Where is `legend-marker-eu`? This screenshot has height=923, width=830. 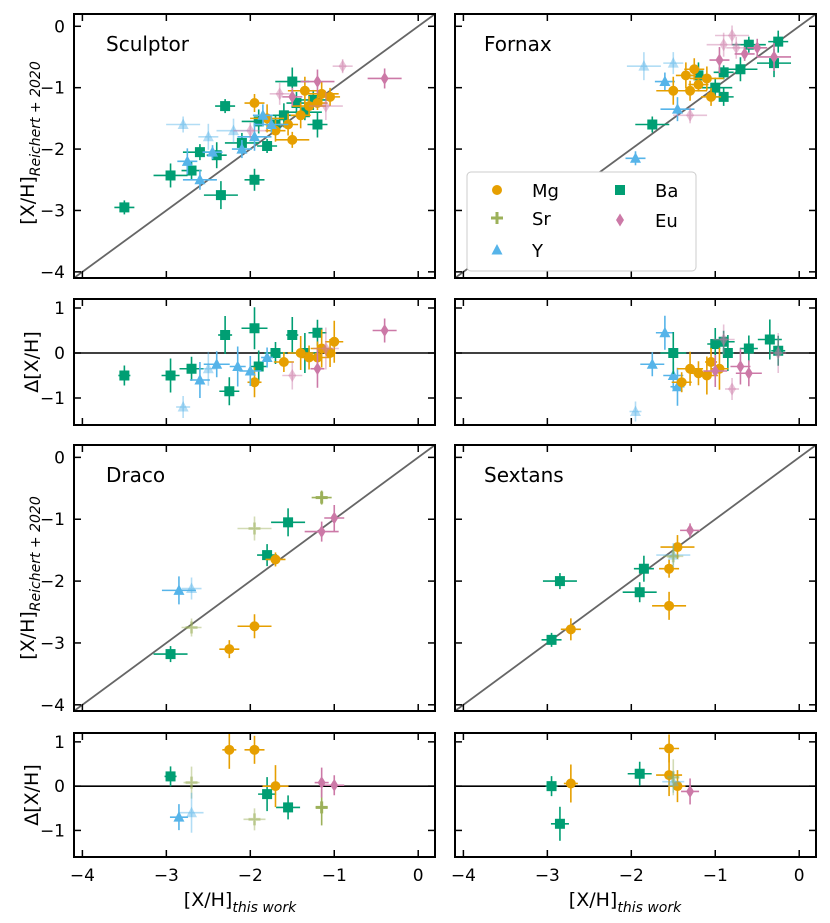
legend-marker-eu is located at coordinates (620, 220).